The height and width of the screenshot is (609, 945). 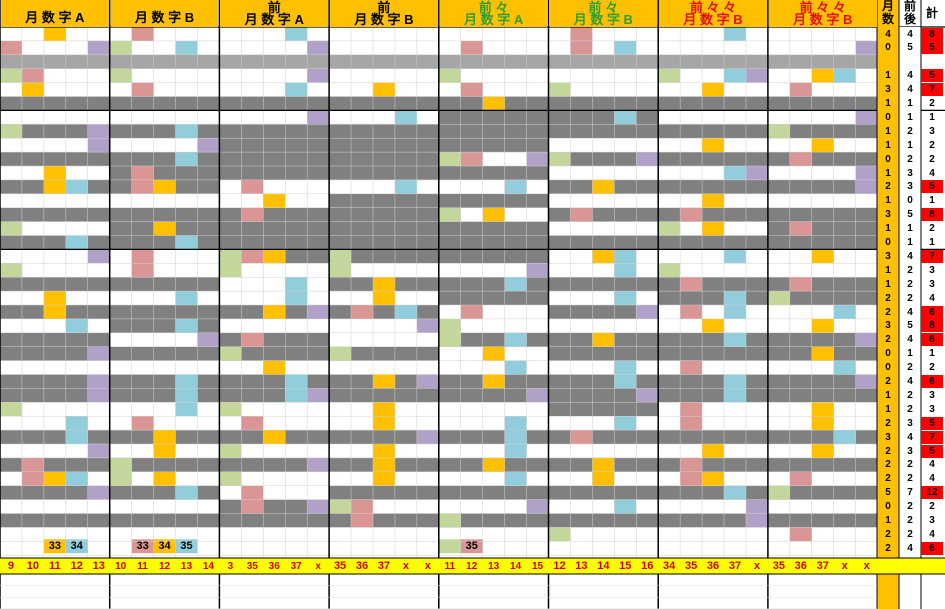 What do you see at coordinates (910, 423) in the screenshot?
I see `prevnext-count: 3` at bounding box center [910, 423].